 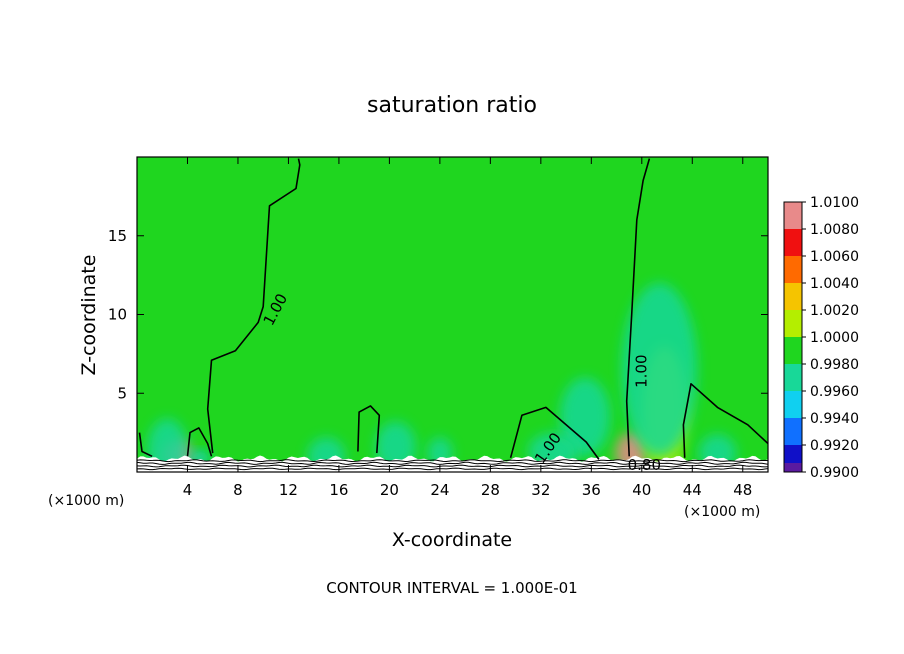 What do you see at coordinates (89, 315) in the screenshot?
I see `y-axis-label: Z-coordinate` at bounding box center [89, 315].